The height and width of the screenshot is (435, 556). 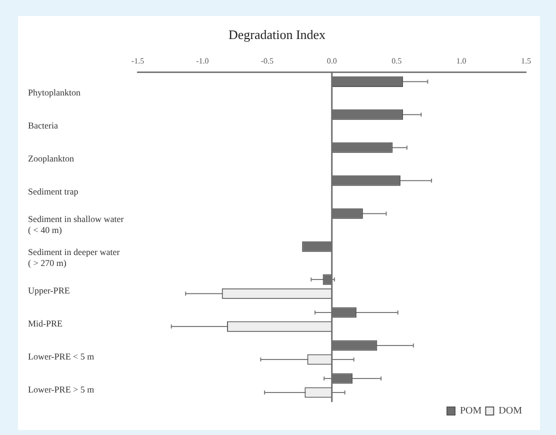 What do you see at coordinates (46, 323) in the screenshot?
I see `y-tick-label: Mid-PRE` at bounding box center [46, 323].